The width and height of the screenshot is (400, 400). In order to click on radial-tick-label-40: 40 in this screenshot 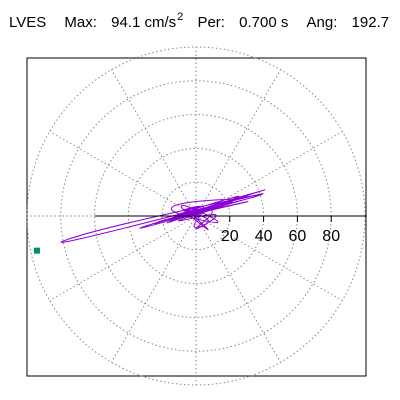, I will do `click(264, 236)`.